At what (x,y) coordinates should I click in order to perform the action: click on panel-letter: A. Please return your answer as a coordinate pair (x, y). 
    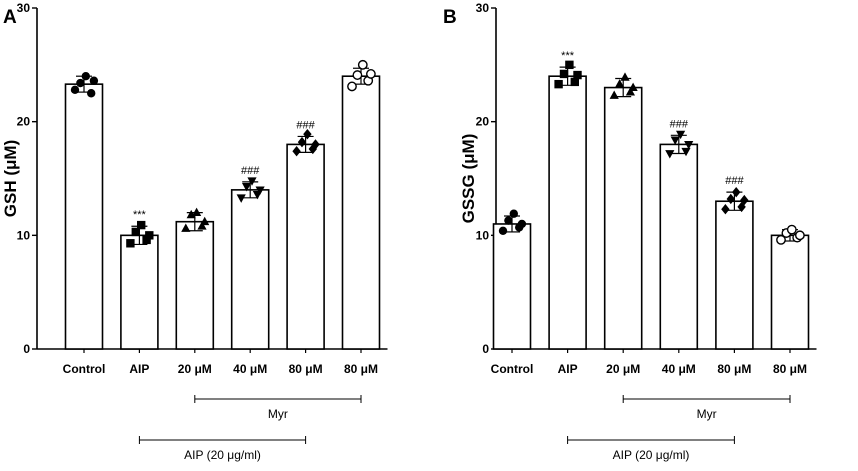
    Looking at the image, I should click on (10, 17).